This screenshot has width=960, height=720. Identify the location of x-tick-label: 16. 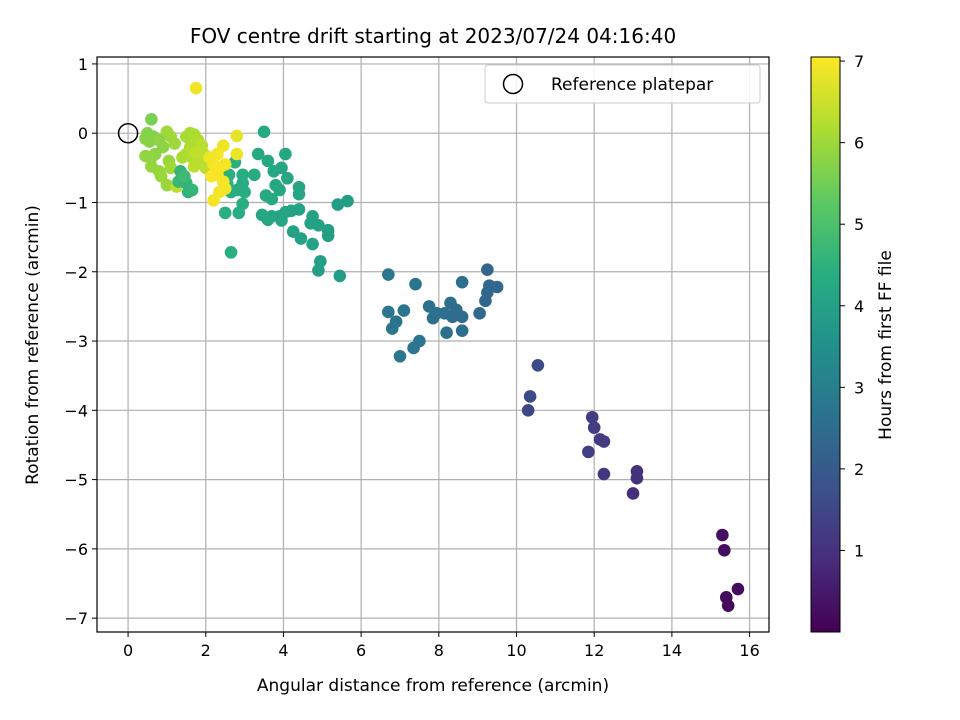
(749, 650).